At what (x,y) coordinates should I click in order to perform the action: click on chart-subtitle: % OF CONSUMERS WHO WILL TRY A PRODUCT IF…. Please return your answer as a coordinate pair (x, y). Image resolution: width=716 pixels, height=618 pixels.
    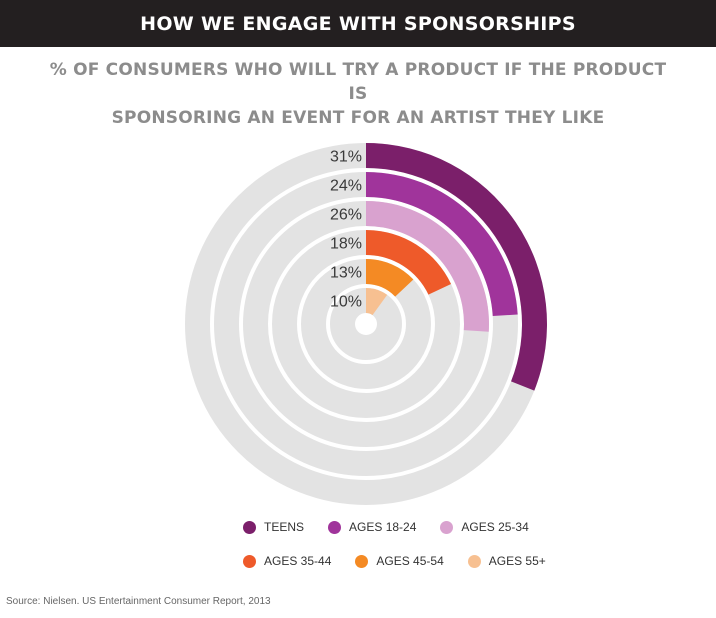
    Looking at the image, I should click on (358, 94).